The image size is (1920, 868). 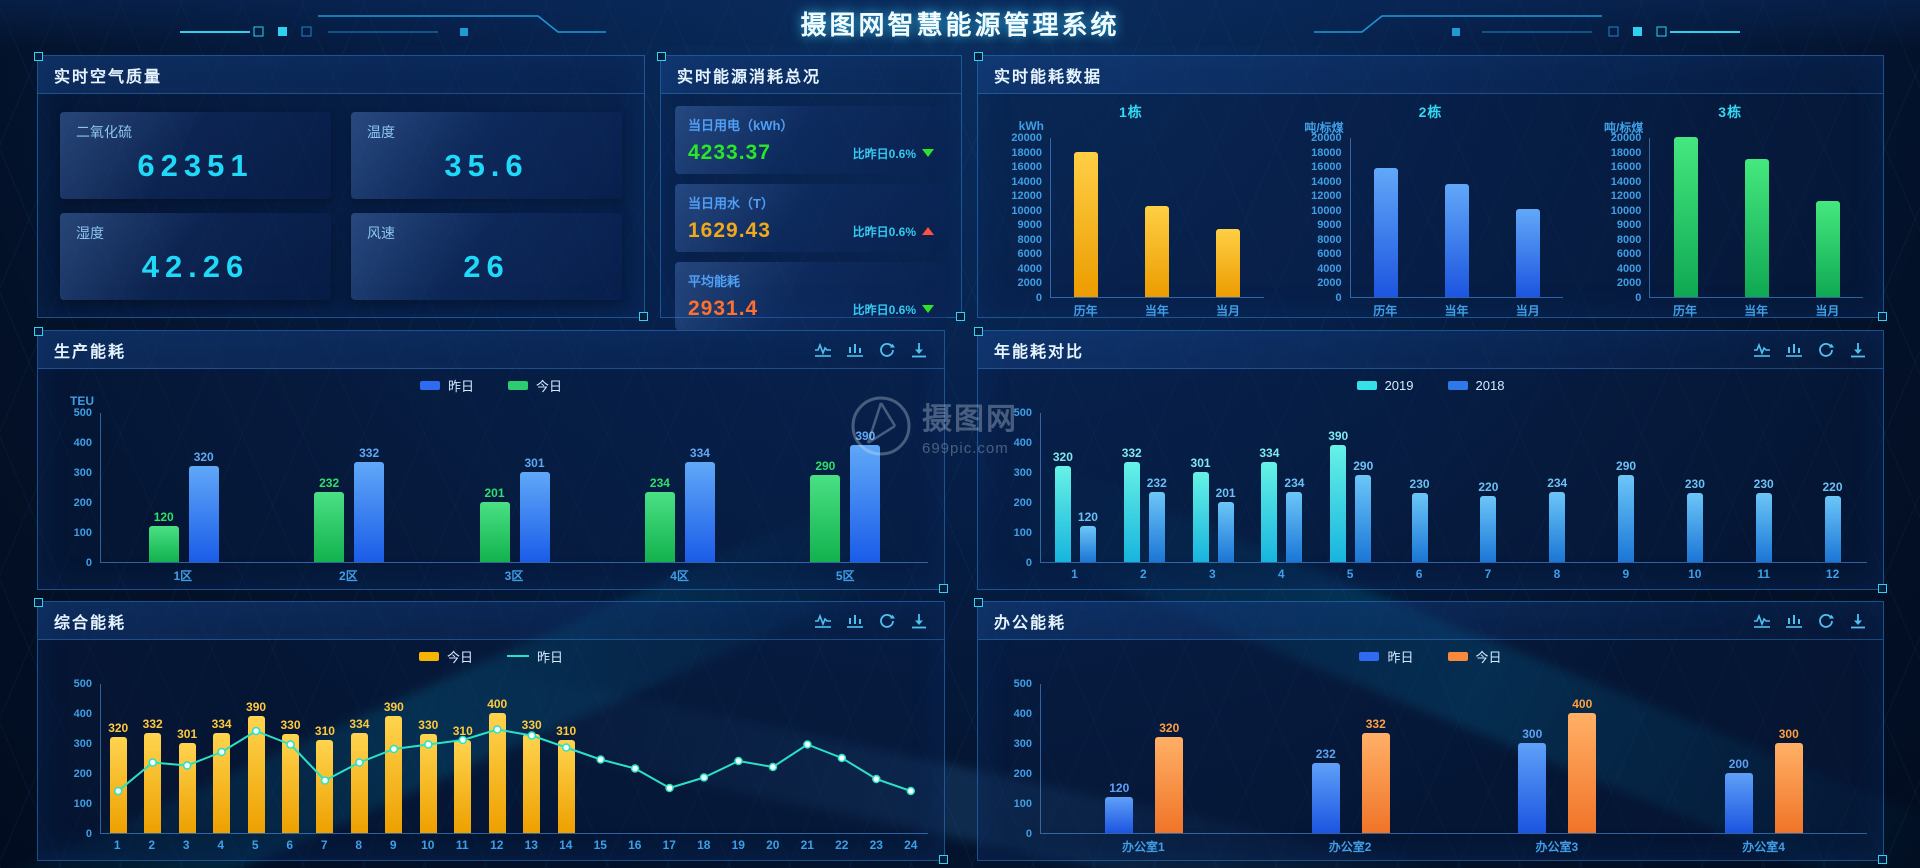 What do you see at coordinates (1475, 385) in the screenshot?
I see `legend-item: 2018` at bounding box center [1475, 385].